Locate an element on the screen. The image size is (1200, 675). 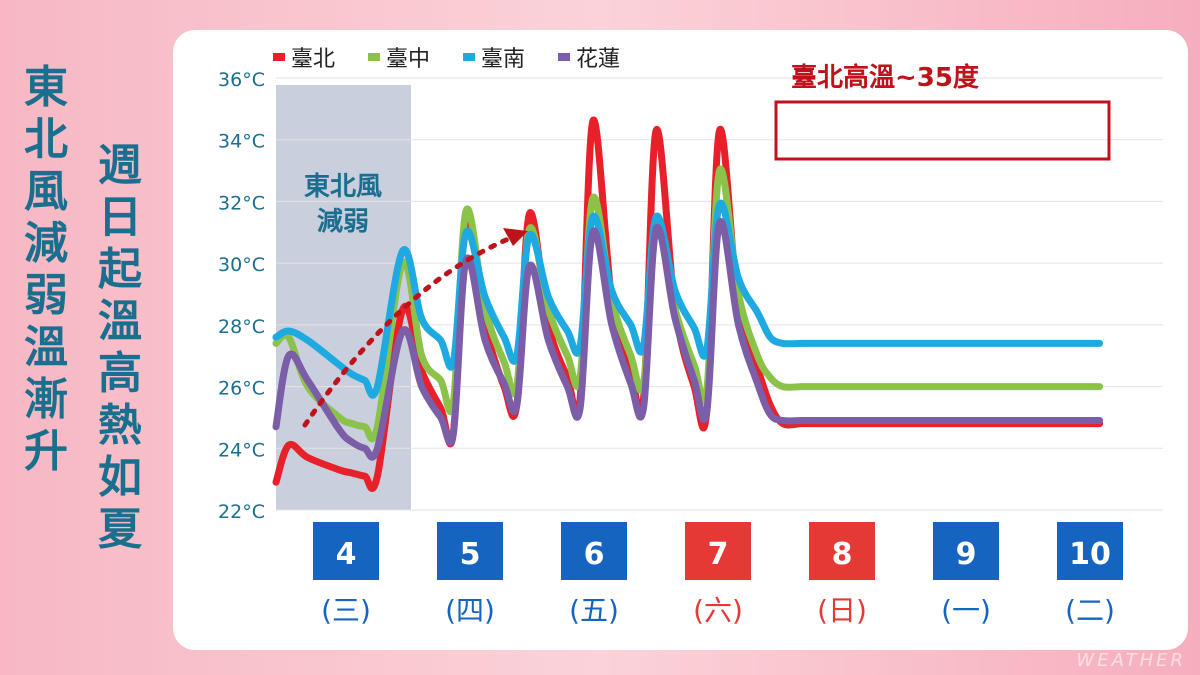
day-weekday: (一) is located at coordinates (966, 610).